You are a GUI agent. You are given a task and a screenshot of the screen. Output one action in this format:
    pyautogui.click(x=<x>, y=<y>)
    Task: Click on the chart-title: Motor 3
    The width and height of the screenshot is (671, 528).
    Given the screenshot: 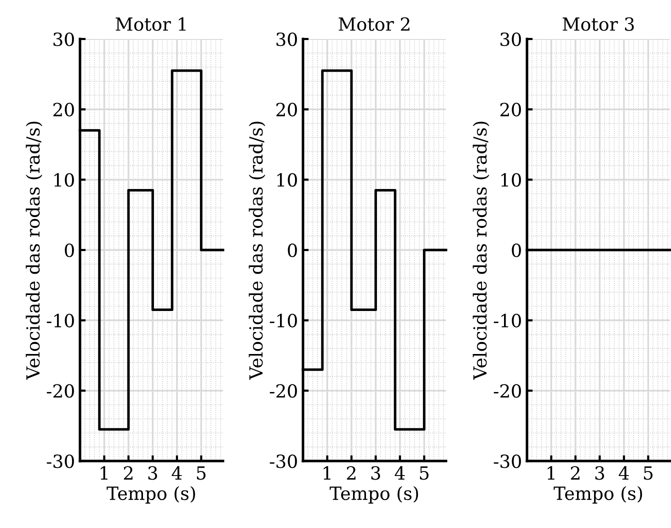 What is the action you would take?
    pyautogui.click(x=598, y=24)
    